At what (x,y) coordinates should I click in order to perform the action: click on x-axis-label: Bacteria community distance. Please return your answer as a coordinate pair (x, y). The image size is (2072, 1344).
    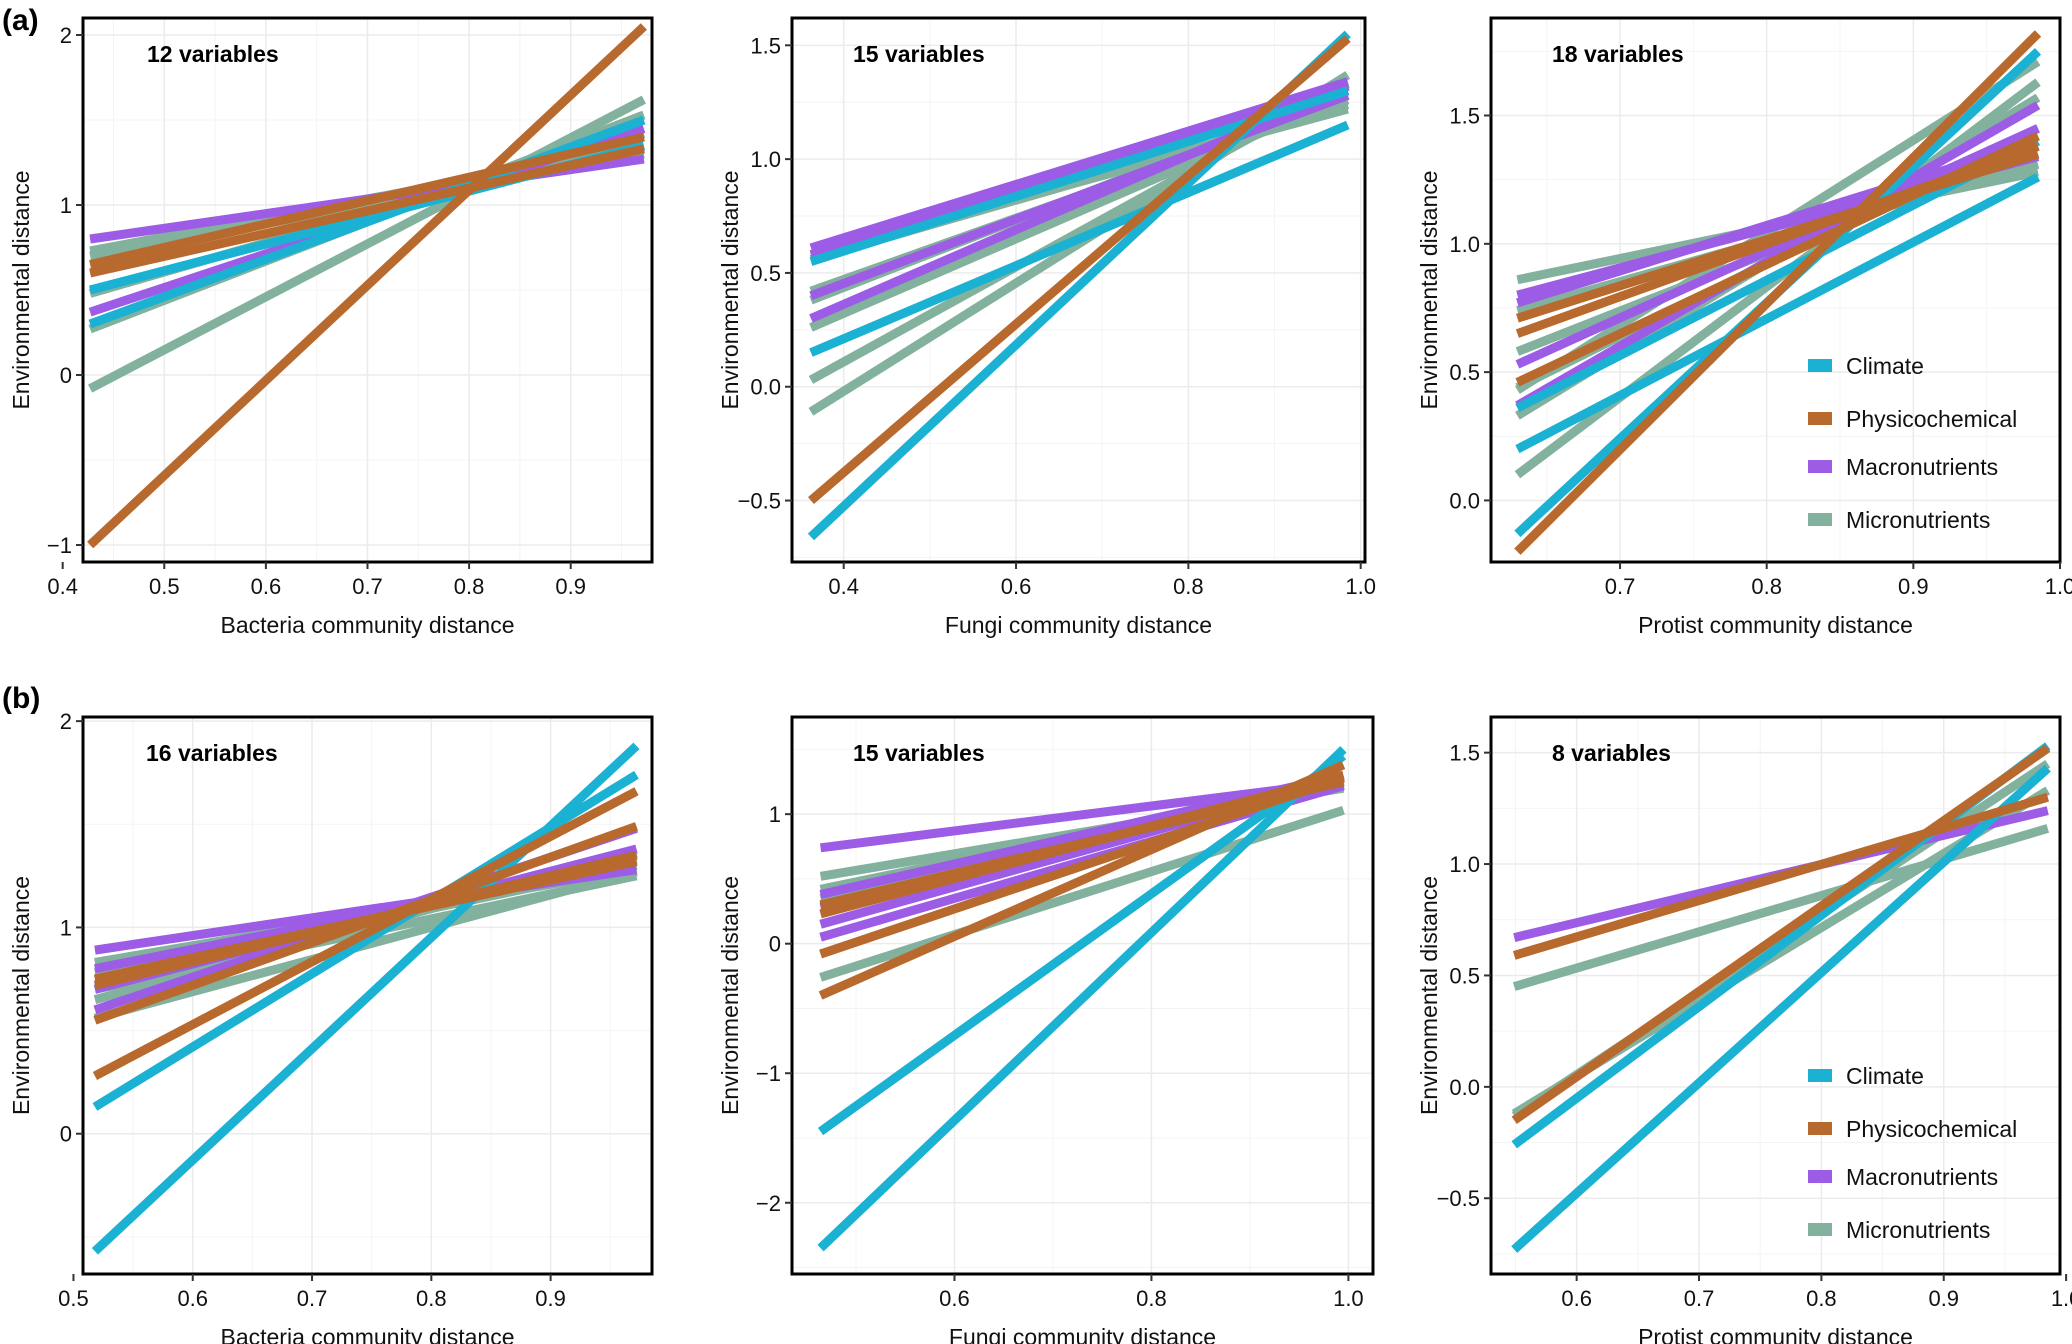
    Looking at the image, I should click on (367, 1334).